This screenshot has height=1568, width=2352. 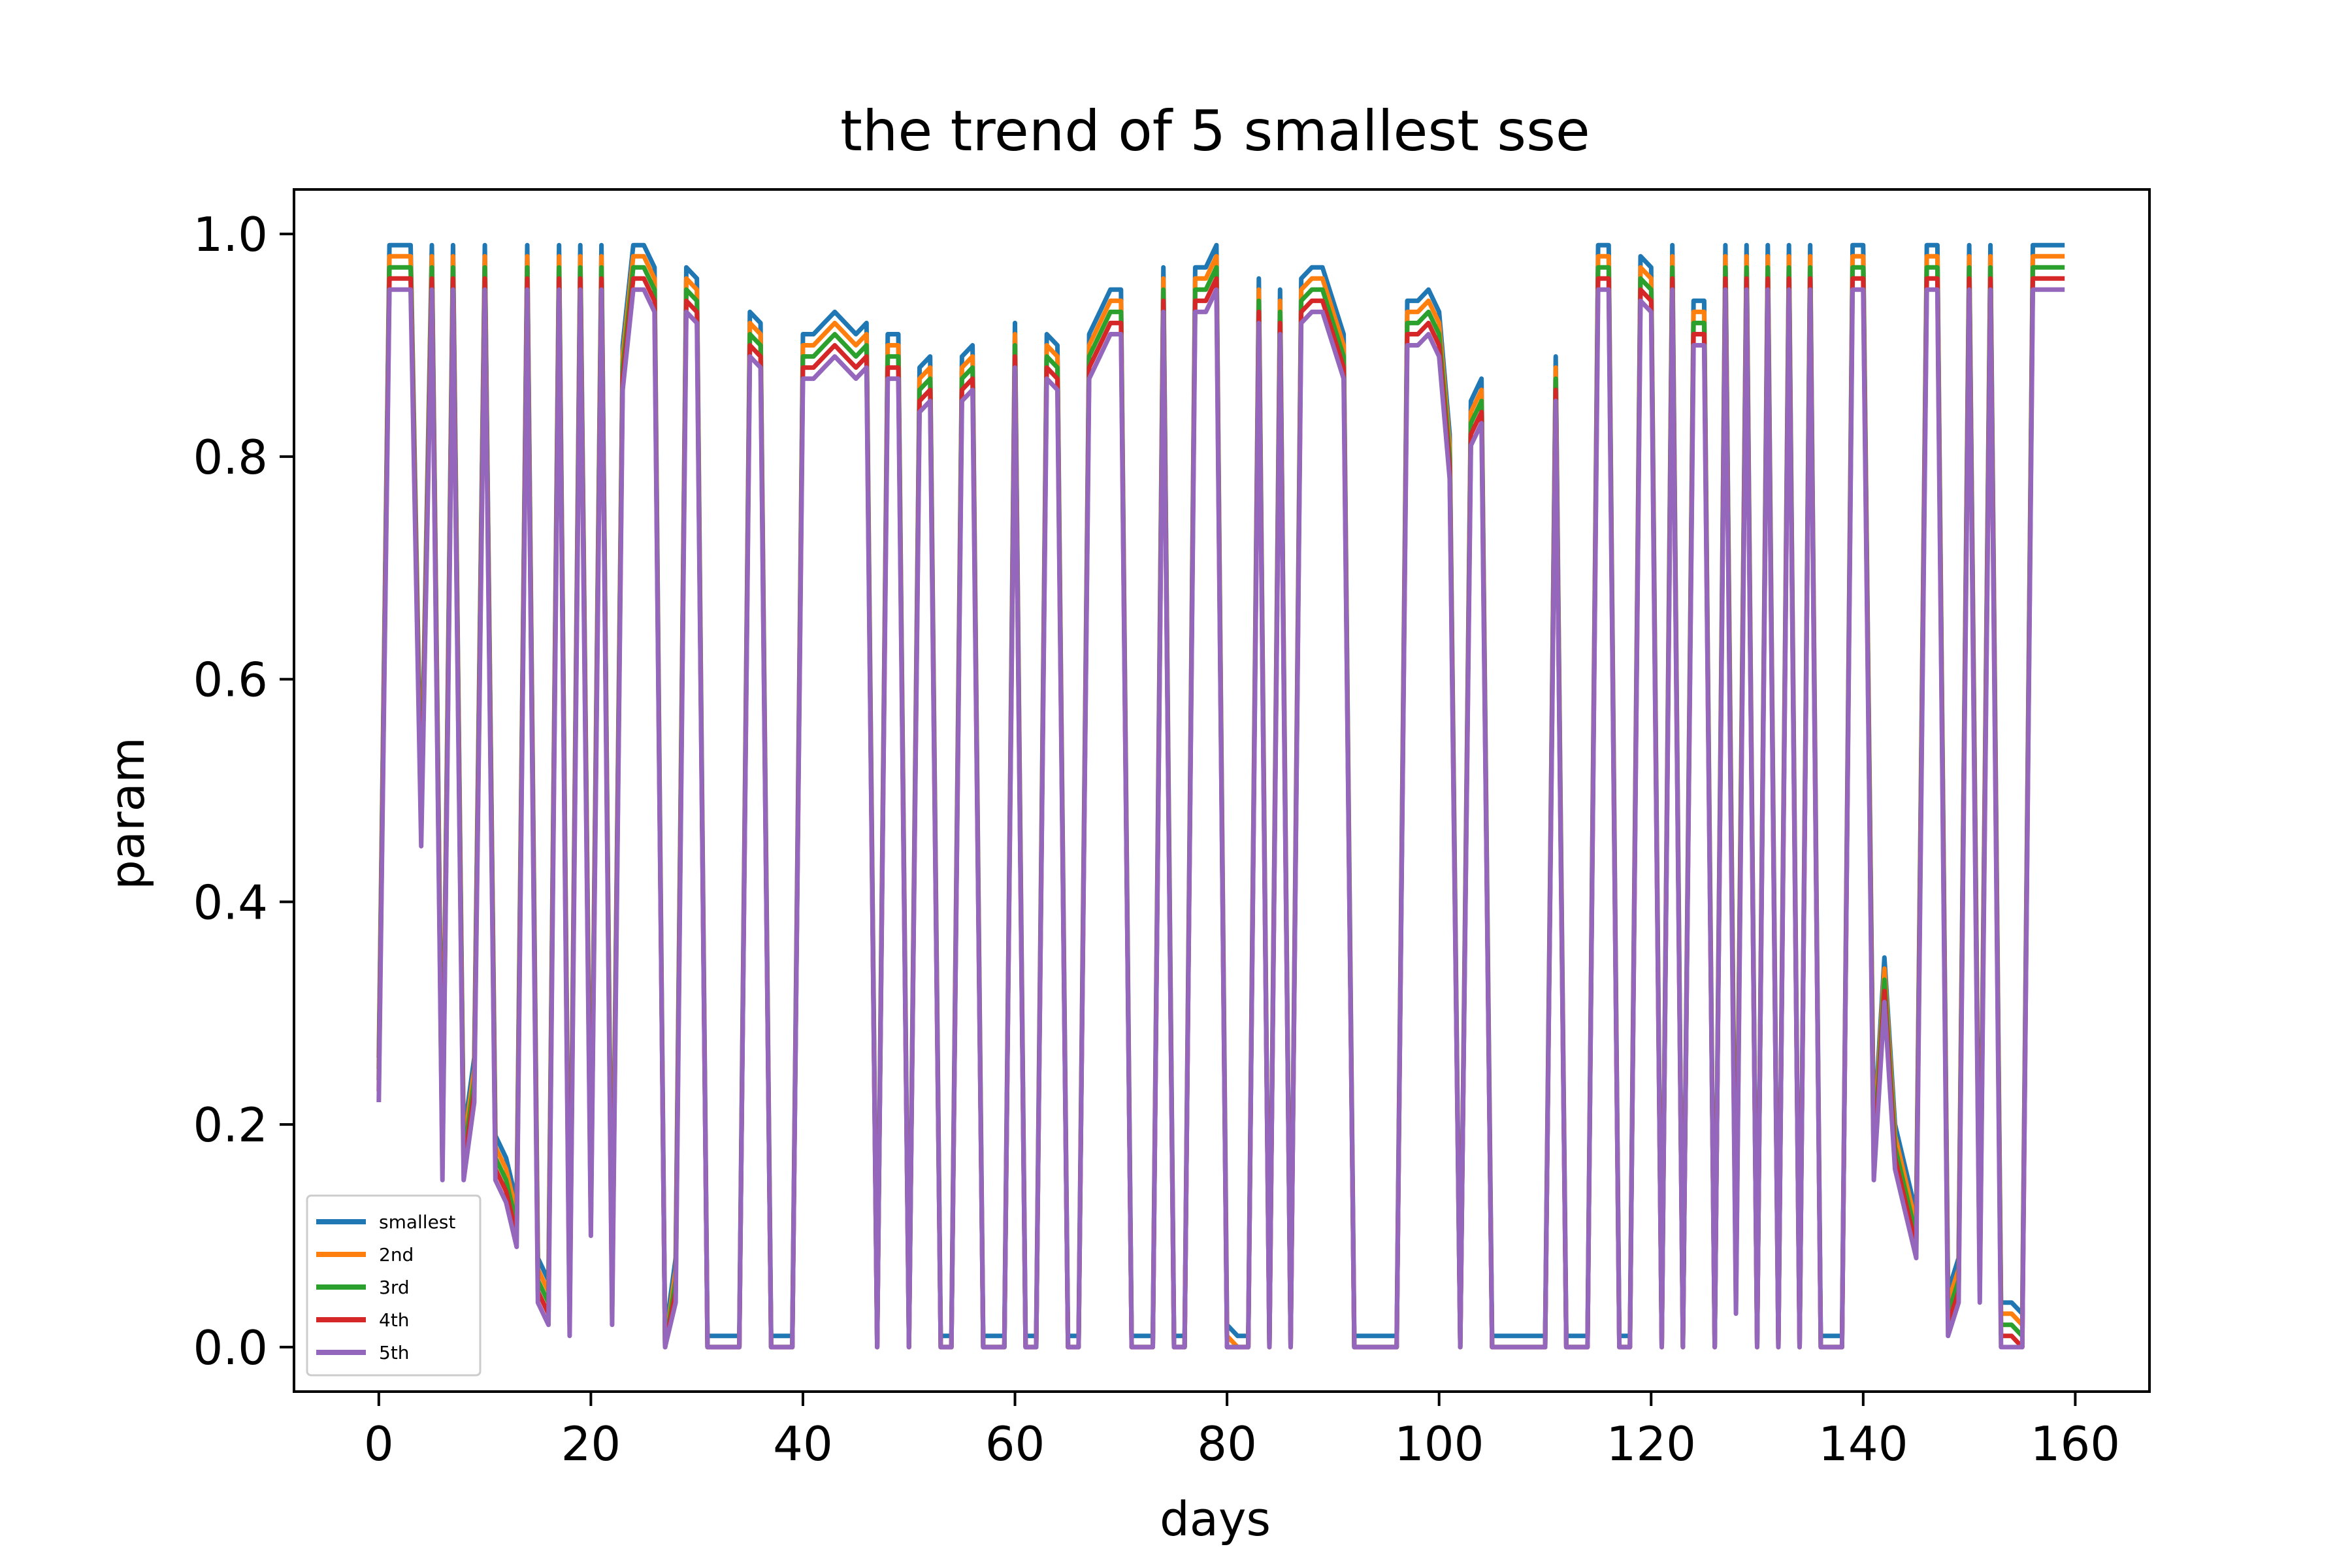 I want to click on legend: smallest 2nd 3rd 4th 5th, so click(x=394, y=1285).